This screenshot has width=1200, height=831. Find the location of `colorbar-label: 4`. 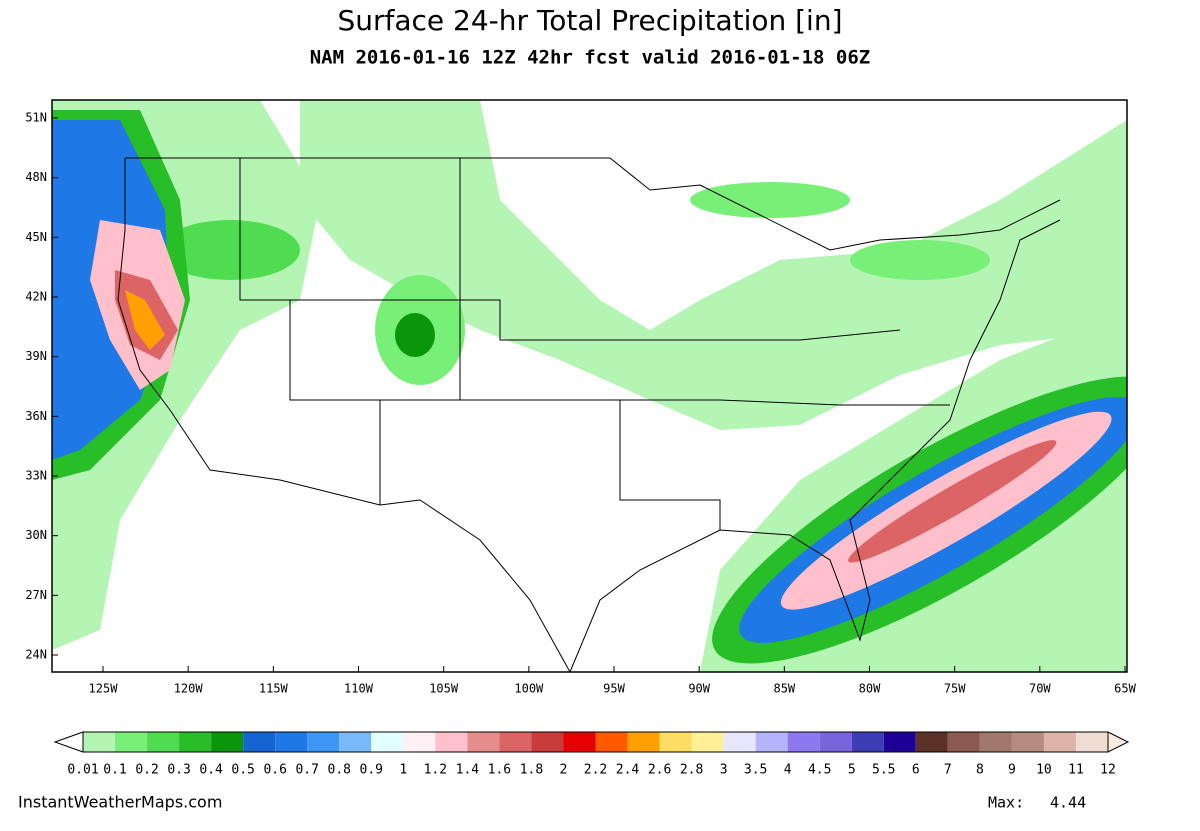

colorbar-label: 4 is located at coordinates (788, 770).